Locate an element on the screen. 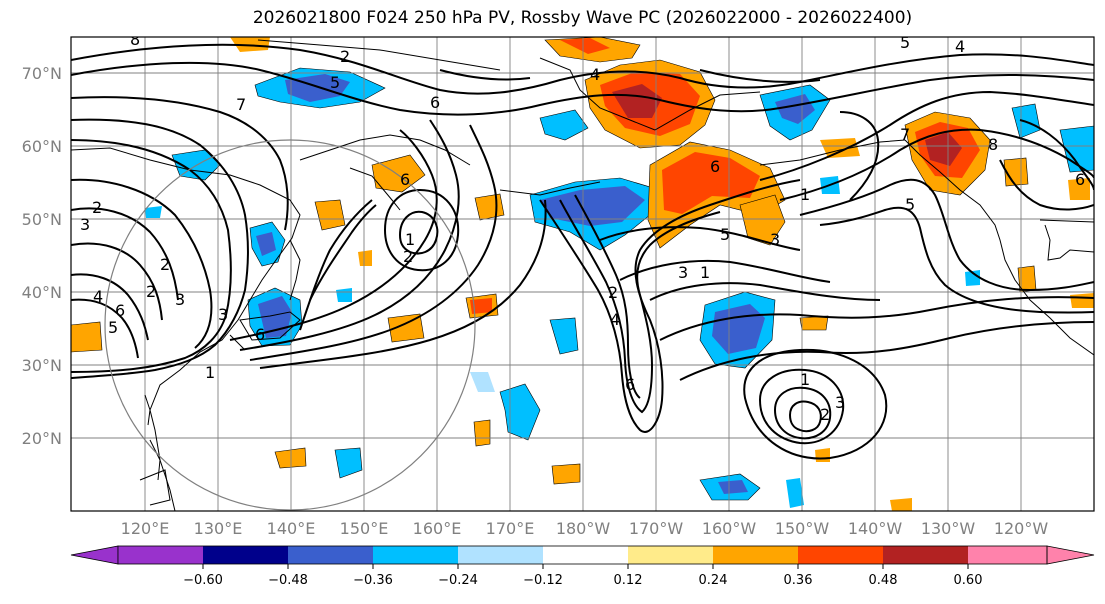 The height and width of the screenshot is (604, 1105). colorbar-tick-label: 0.48 is located at coordinates (883, 580).